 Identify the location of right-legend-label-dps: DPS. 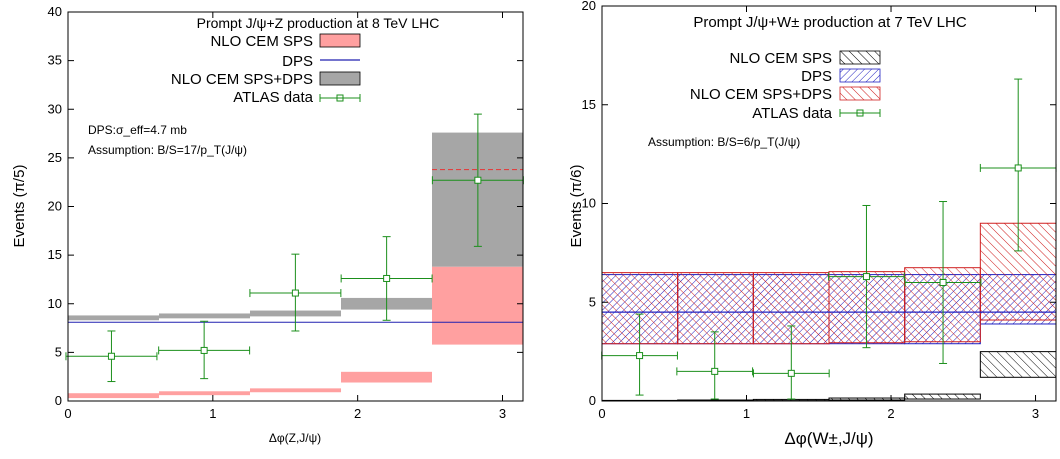
(816, 76).